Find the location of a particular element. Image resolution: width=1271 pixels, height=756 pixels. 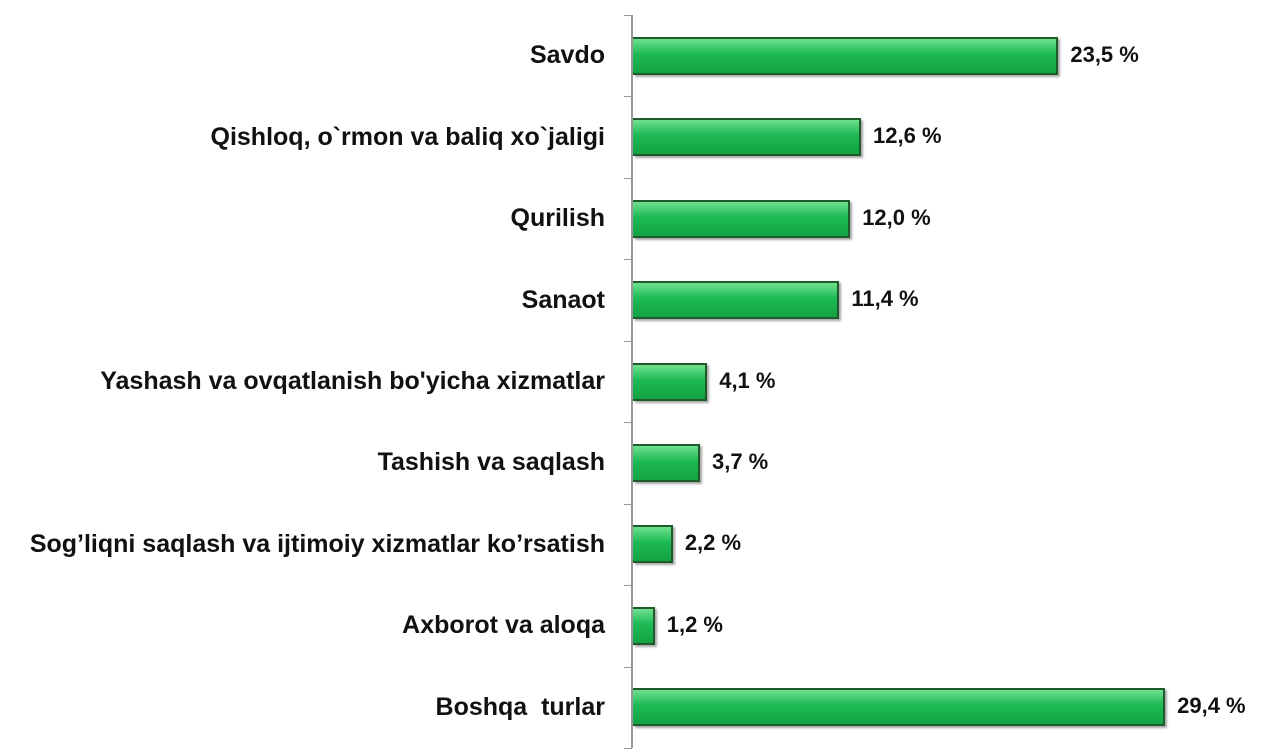

value-label: 12,6 % is located at coordinates (907, 136).